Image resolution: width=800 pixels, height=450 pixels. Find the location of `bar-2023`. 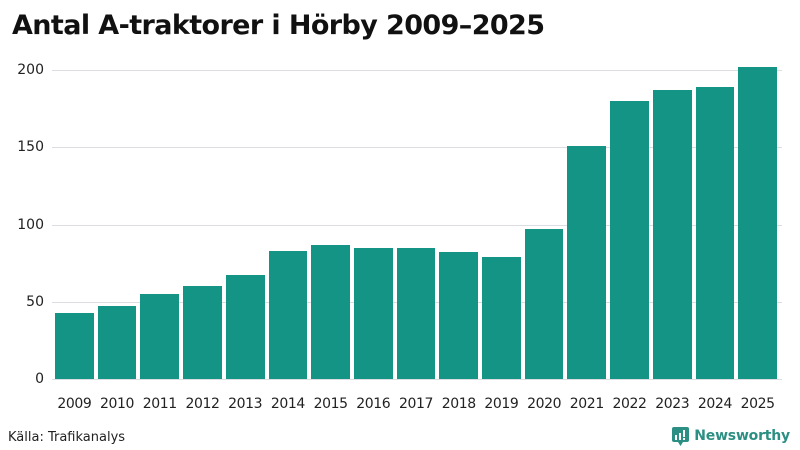

bar-2023 is located at coordinates (672, 234).